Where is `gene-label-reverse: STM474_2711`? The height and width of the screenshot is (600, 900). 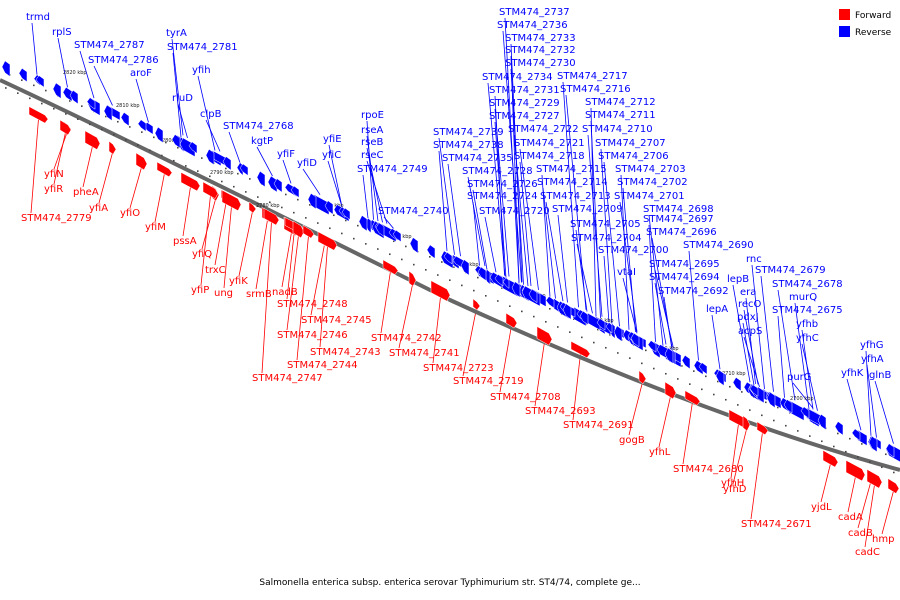 gene-label-reverse: STM474_2711 is located at coordinates (620, 115).